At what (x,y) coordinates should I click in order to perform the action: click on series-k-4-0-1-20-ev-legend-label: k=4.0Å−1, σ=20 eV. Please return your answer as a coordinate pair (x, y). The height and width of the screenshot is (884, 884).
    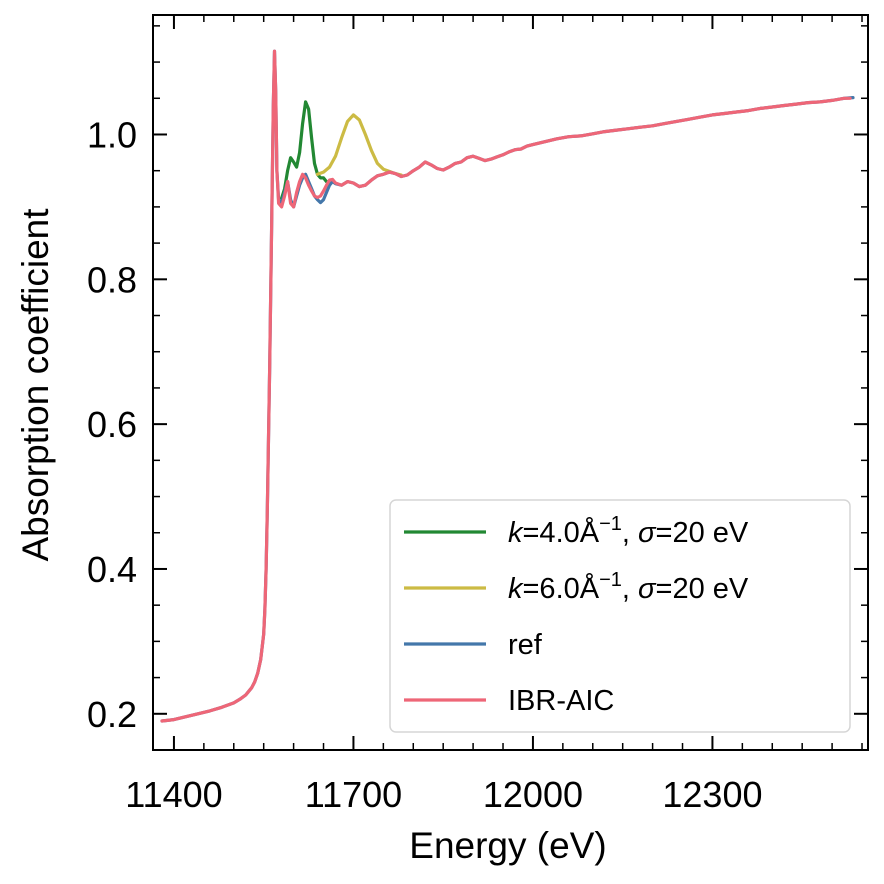
    Looking at the image, I should click on (628, 531).